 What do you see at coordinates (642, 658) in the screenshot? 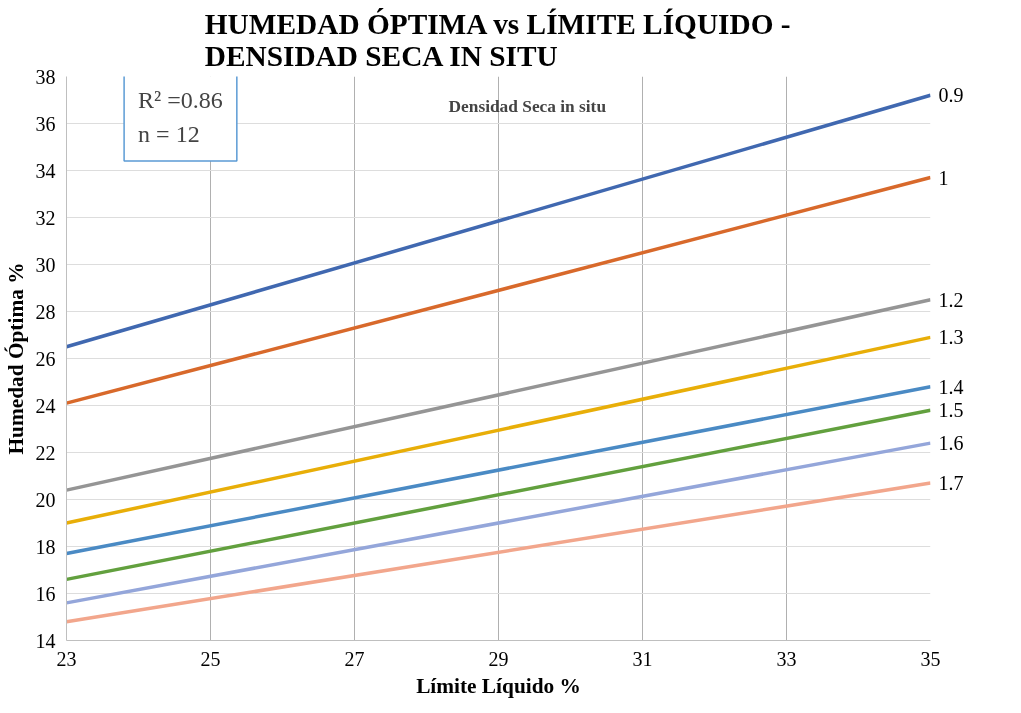
I see `x-tick-label: 31` at bounding box center [642, 658].